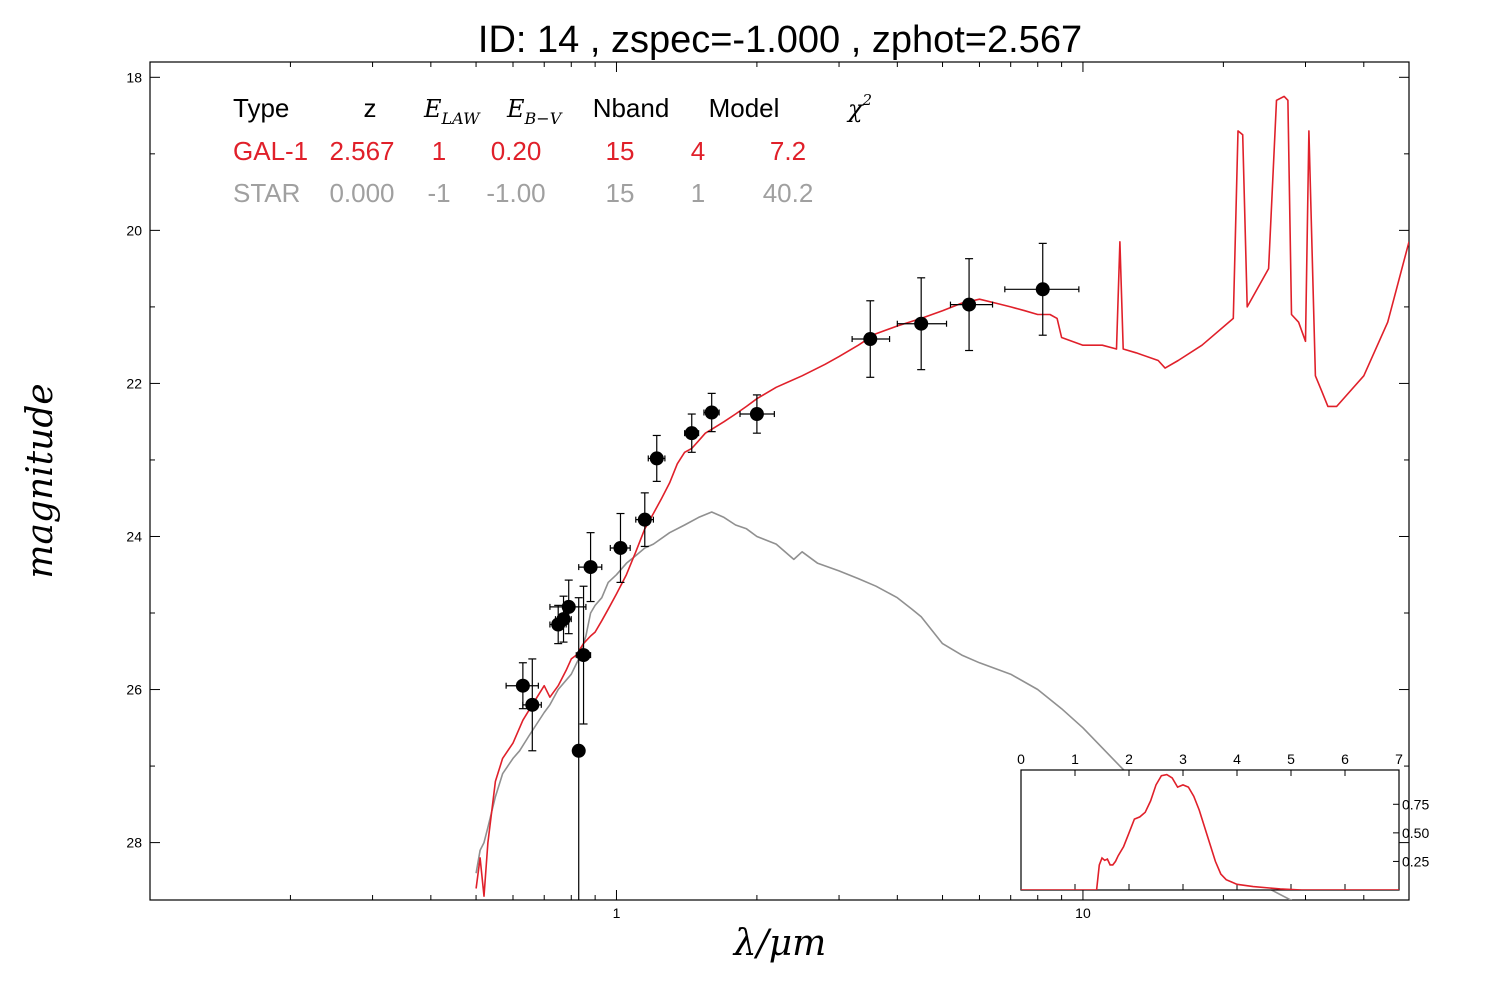 This screenshot has width=1500, height=1000. What do you see at coordinates (516, 151) in the screenshot?
I see `table-cell-gal-1: 0.20` at bounding box center [516, 151].